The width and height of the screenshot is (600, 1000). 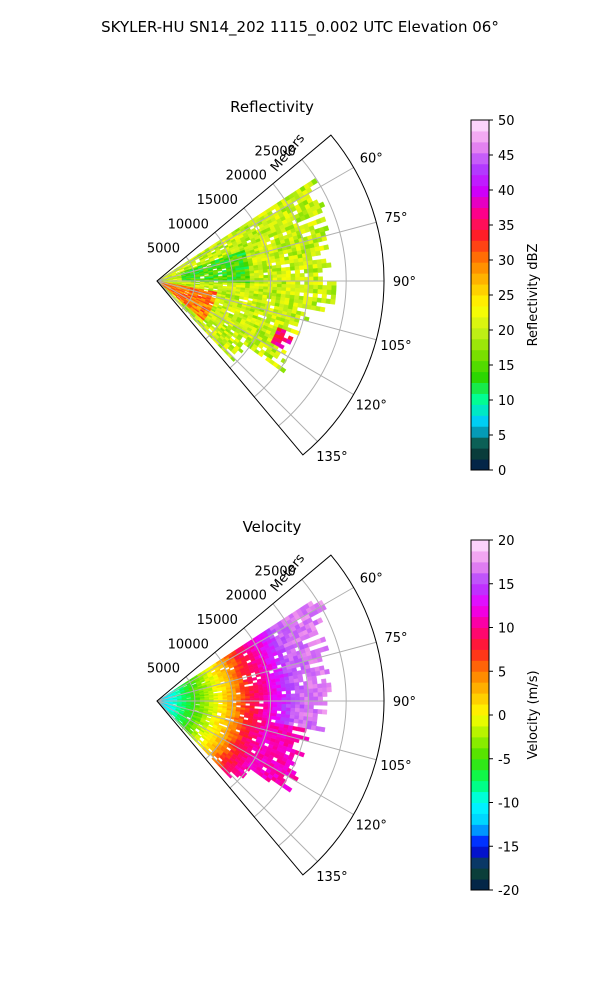 I want to click on reflectivity-colorbar-tick-label: 30, so click(x=506, y=261).